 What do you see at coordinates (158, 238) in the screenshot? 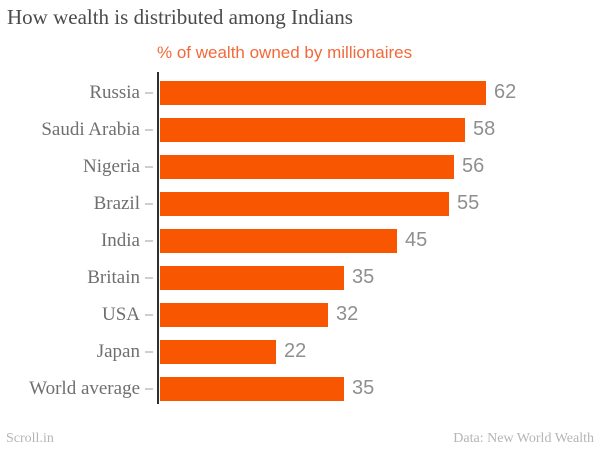
I see `y-axis-line` at bounding box center [158, 238].